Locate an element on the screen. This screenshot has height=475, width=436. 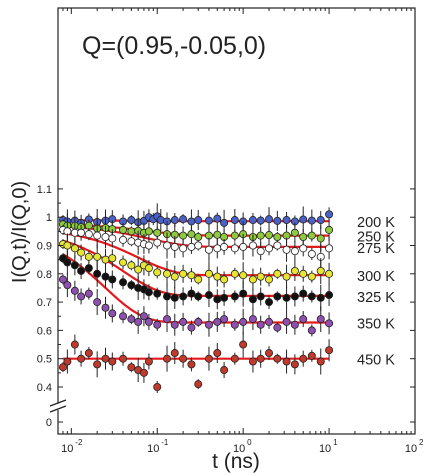
x-tick-exponent: 0 is located at coordinates (249, 442).